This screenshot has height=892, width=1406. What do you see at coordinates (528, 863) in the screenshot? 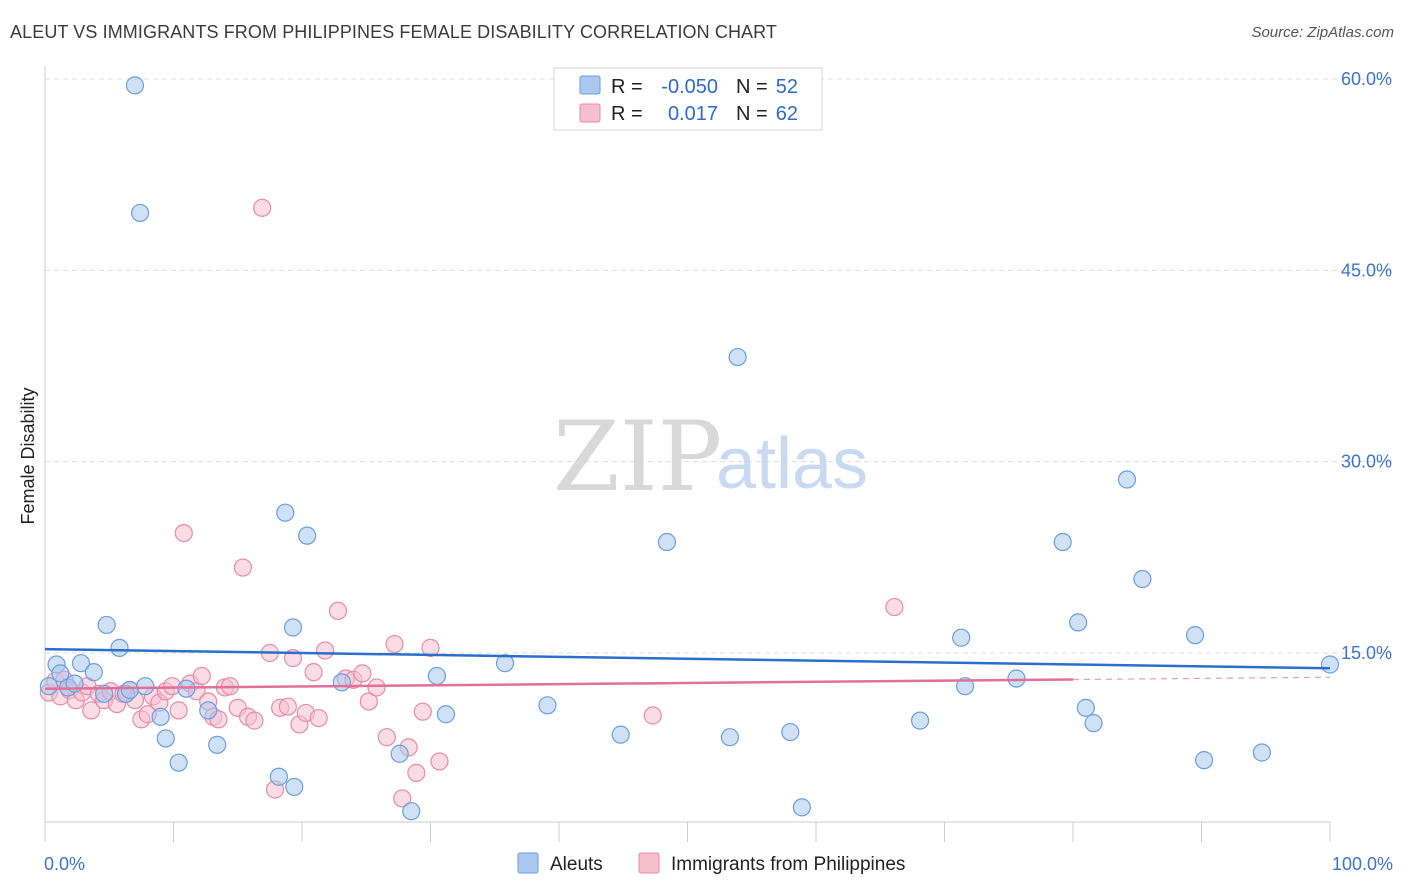
I see `bottom-legend-swatch-aleuts` at bounding box center [528, 863].